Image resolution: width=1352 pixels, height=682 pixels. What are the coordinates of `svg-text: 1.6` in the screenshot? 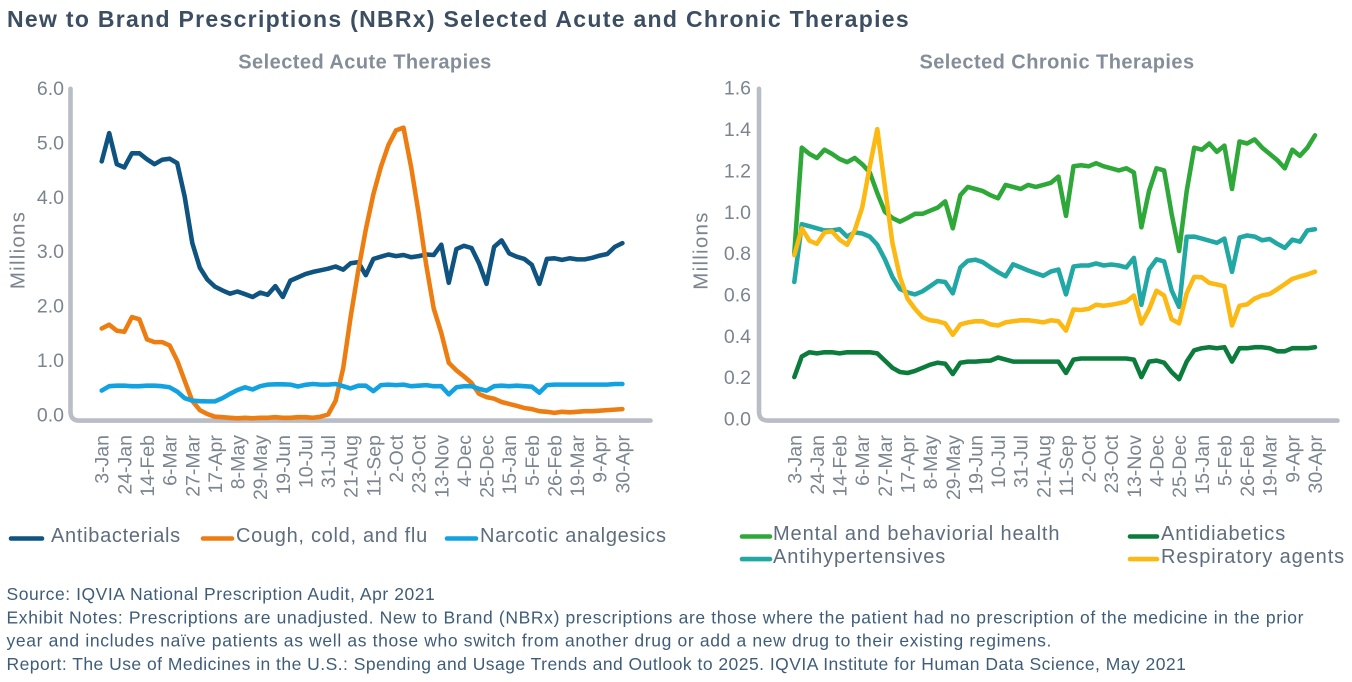 It's located at (737, 89).